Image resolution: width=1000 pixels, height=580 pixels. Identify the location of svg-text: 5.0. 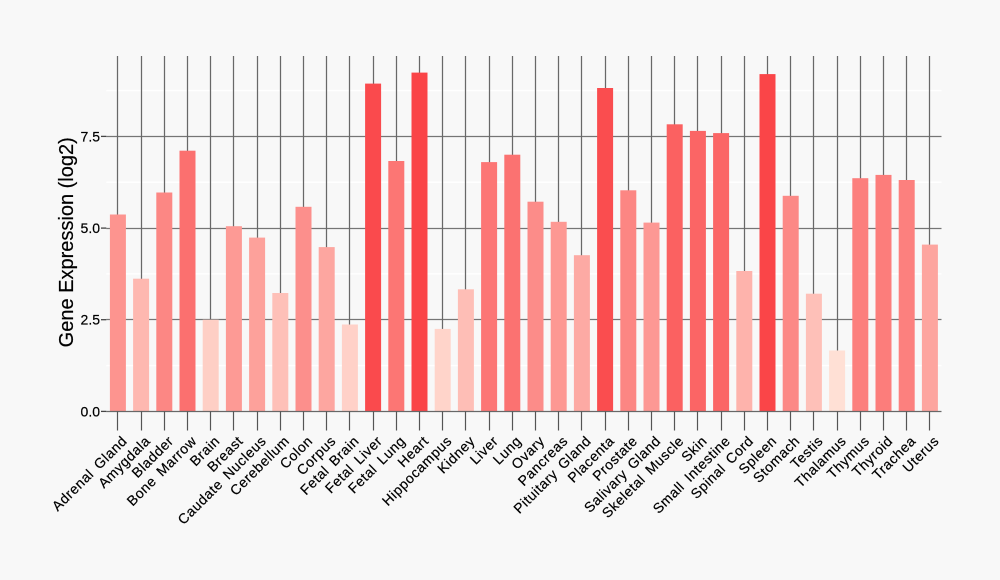
(91, 228).